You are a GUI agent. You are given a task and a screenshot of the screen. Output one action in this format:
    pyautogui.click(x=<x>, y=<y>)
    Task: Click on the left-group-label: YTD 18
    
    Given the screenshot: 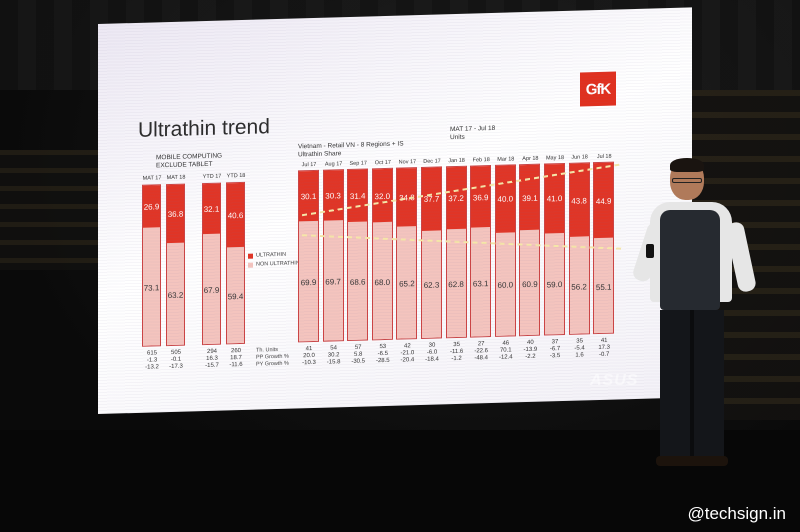 What is the action you would take?
    pyautogui.click(x=236, y=176)
    